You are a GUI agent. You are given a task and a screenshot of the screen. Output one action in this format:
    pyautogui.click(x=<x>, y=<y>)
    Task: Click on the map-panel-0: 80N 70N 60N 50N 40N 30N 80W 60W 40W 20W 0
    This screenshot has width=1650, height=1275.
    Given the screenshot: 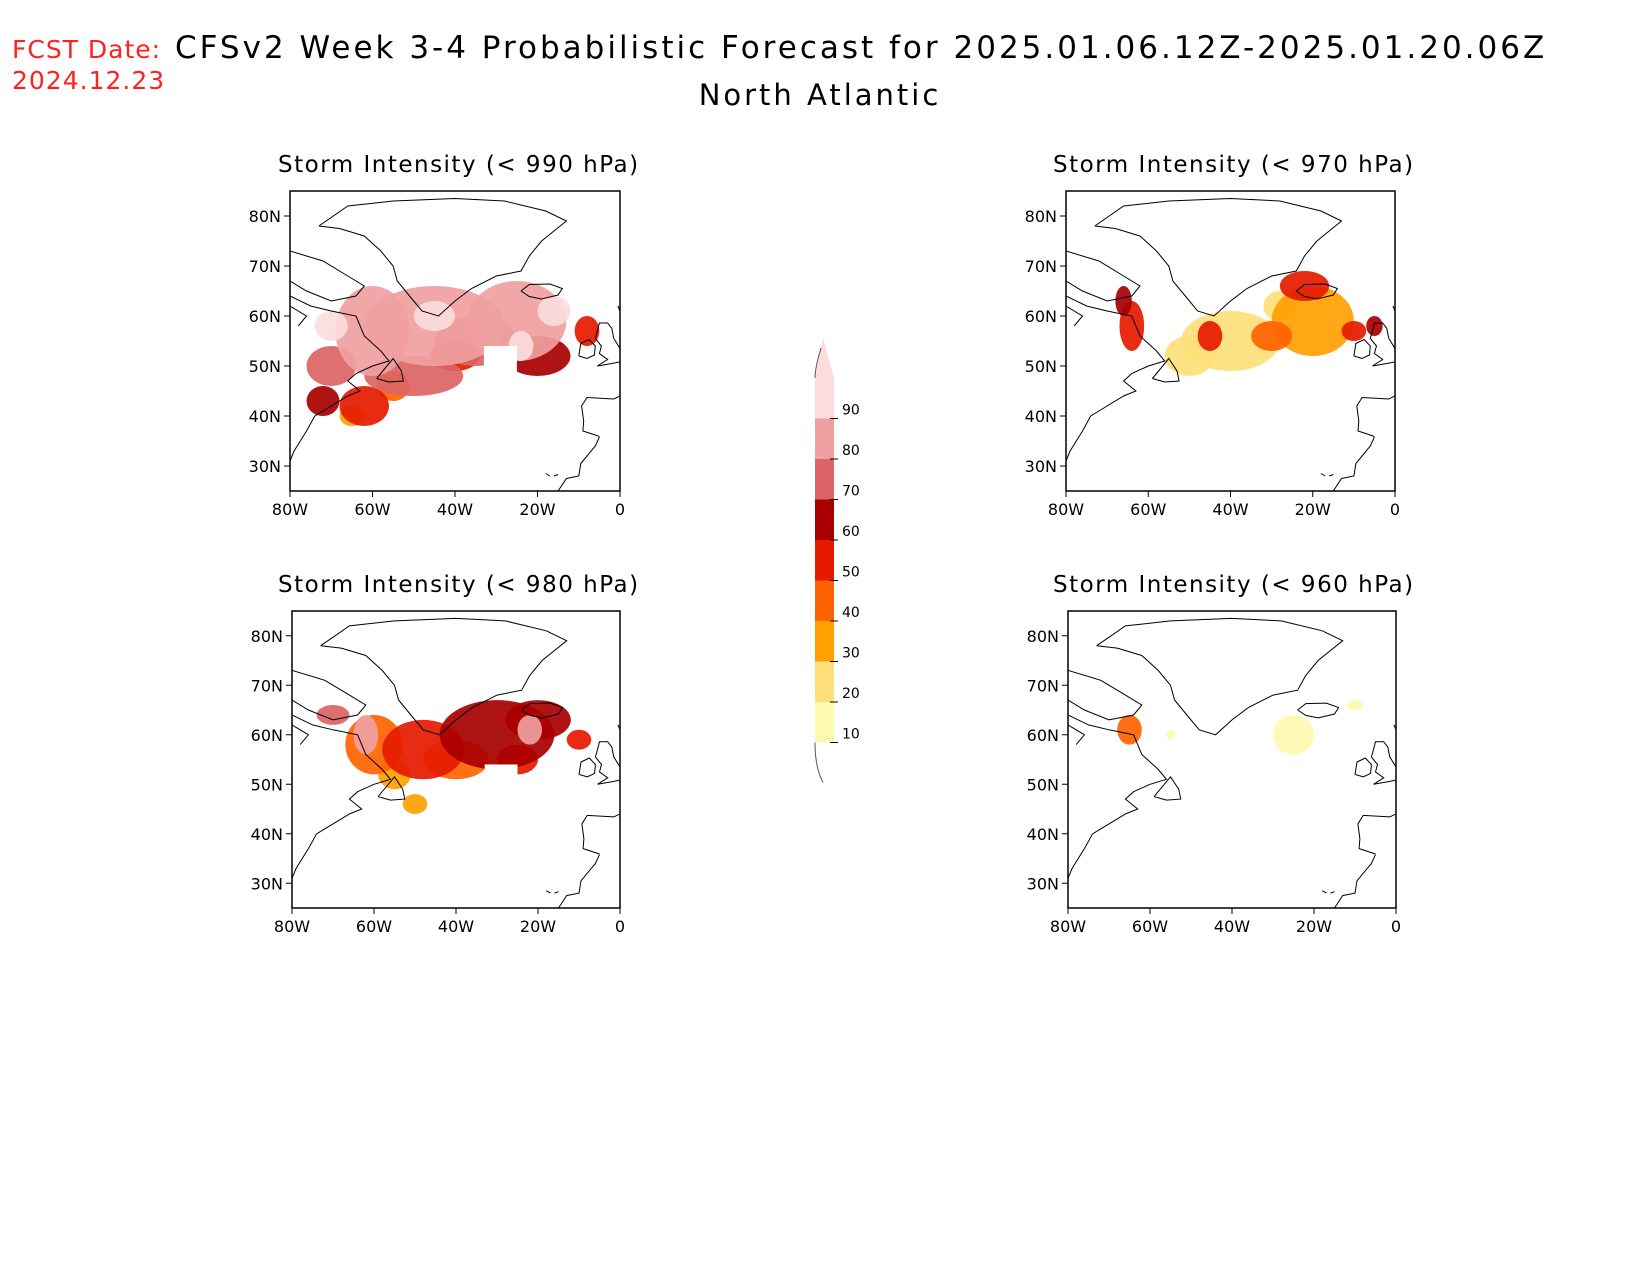 What is the action you would take?
    pyautogui.click(x=437, y=354)
    